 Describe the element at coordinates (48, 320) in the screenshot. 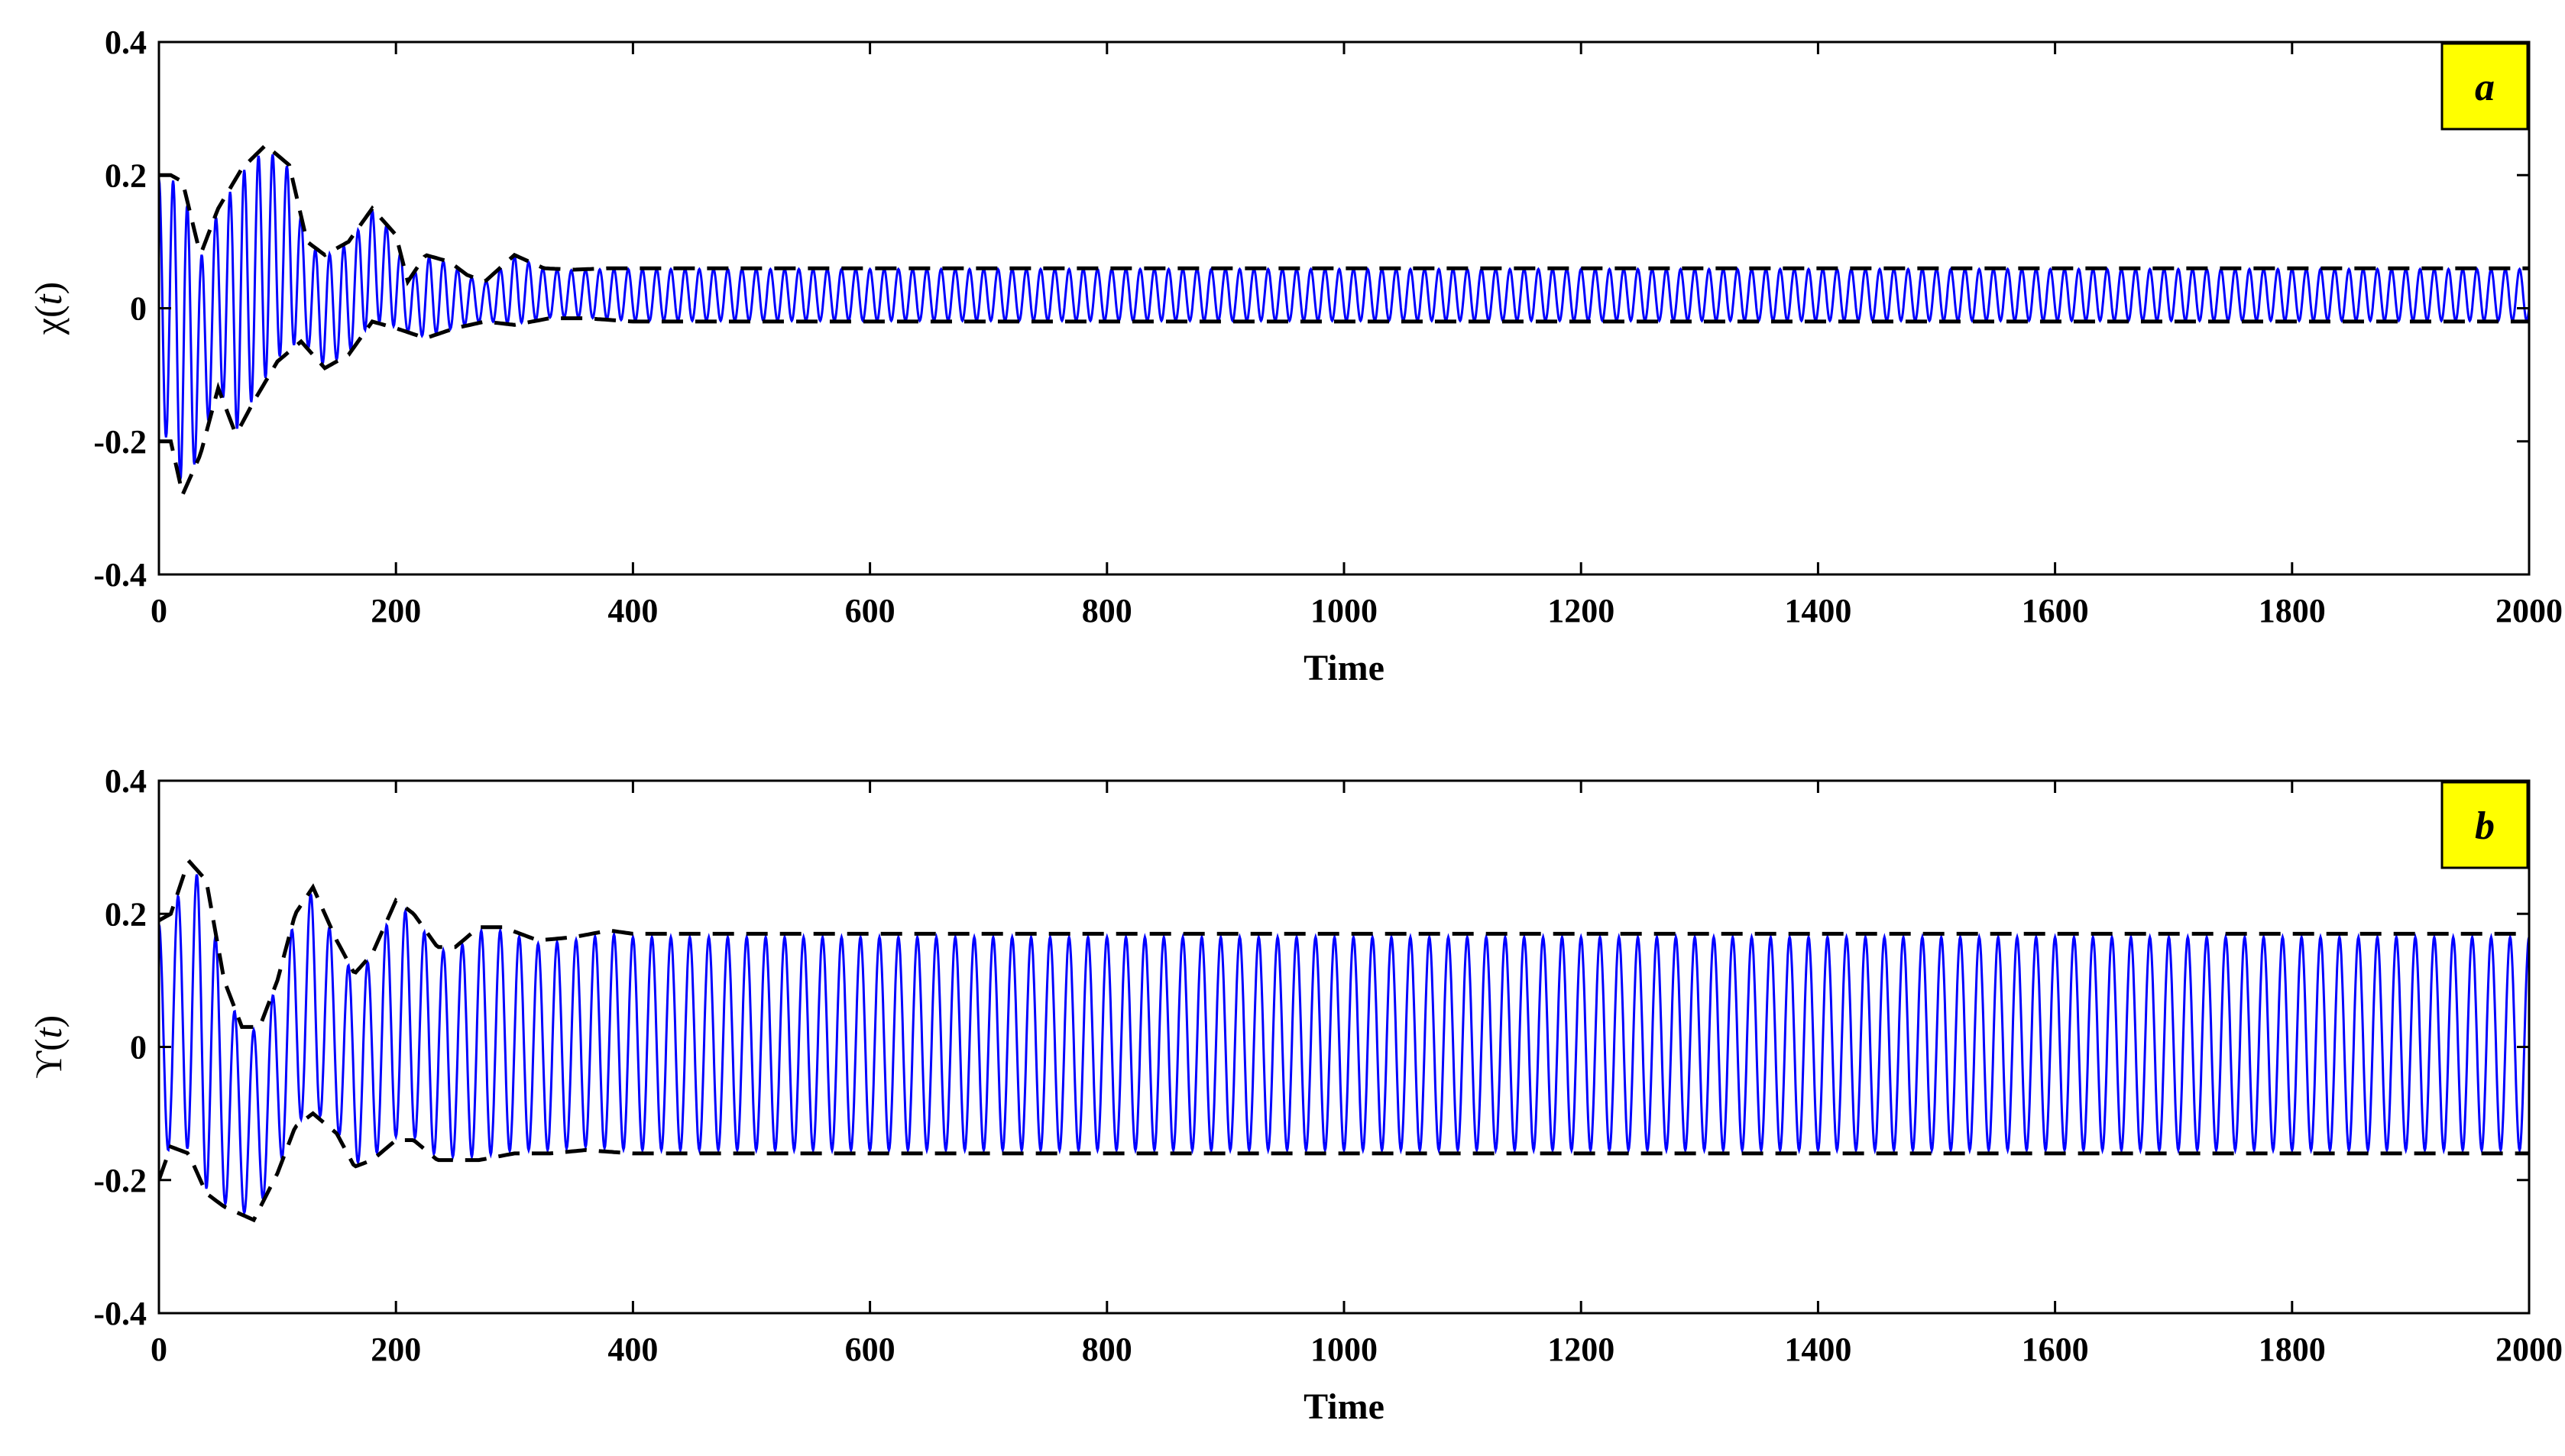

I see `y-axis-label-symbol: χ(` at that location.